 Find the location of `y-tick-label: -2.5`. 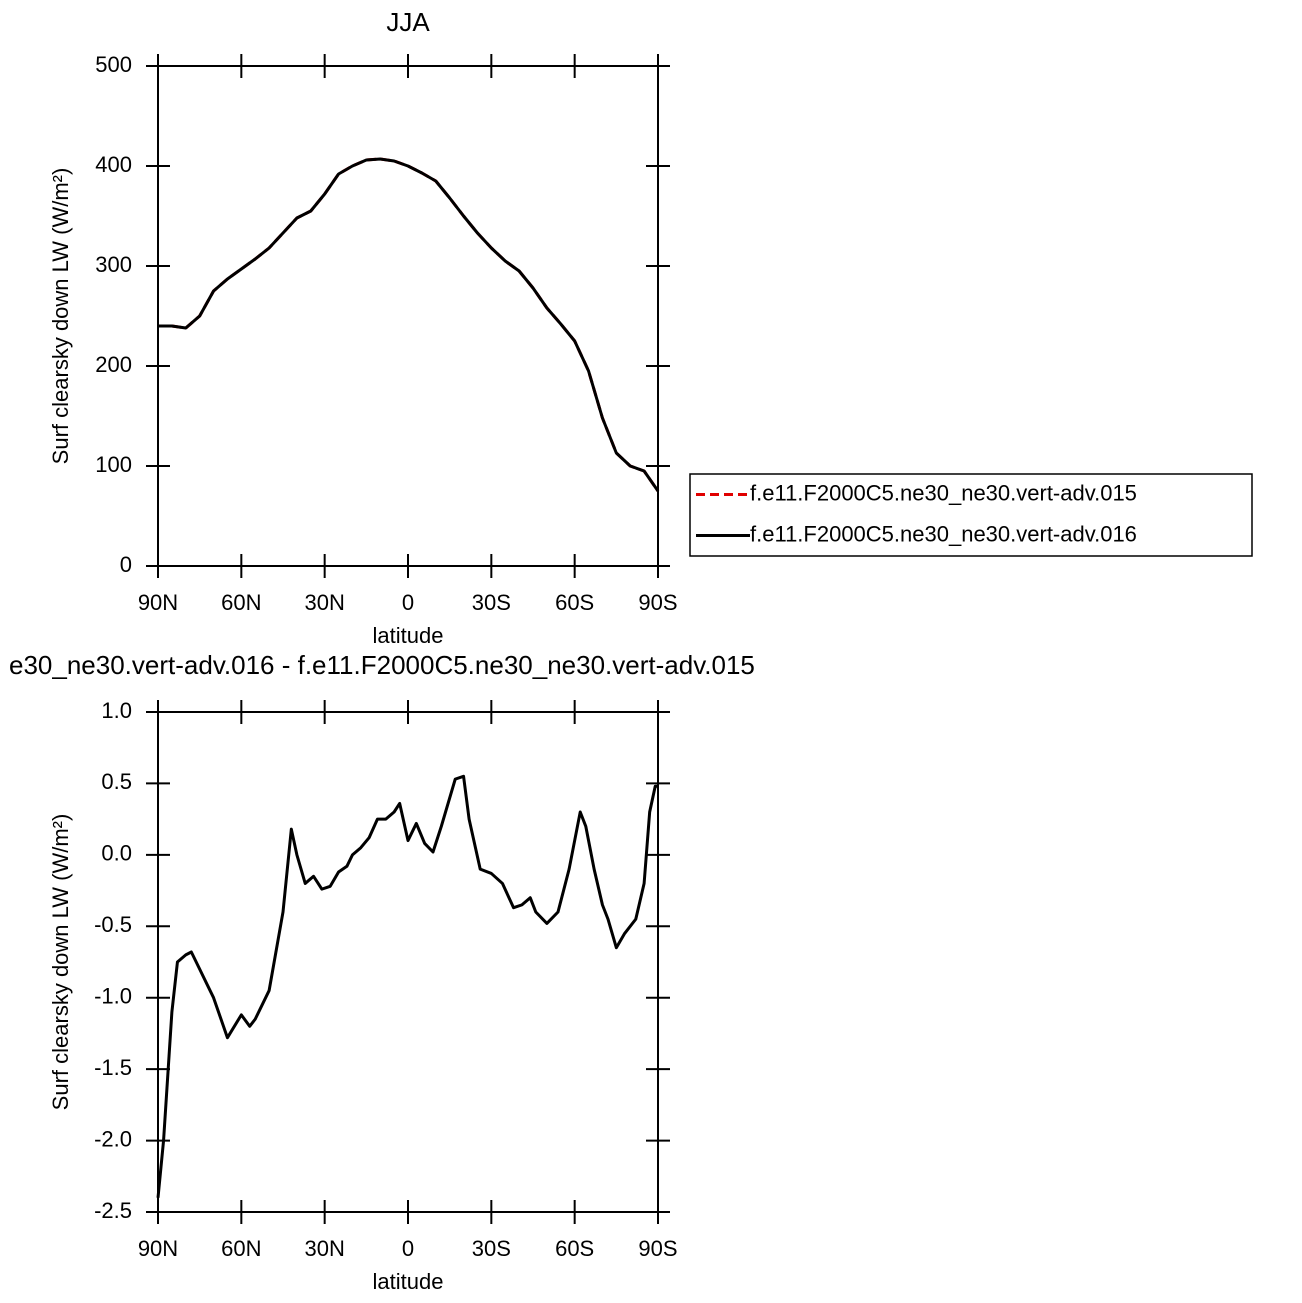

y-tick-label: -2.5 is located at coordinates (113, 1210).